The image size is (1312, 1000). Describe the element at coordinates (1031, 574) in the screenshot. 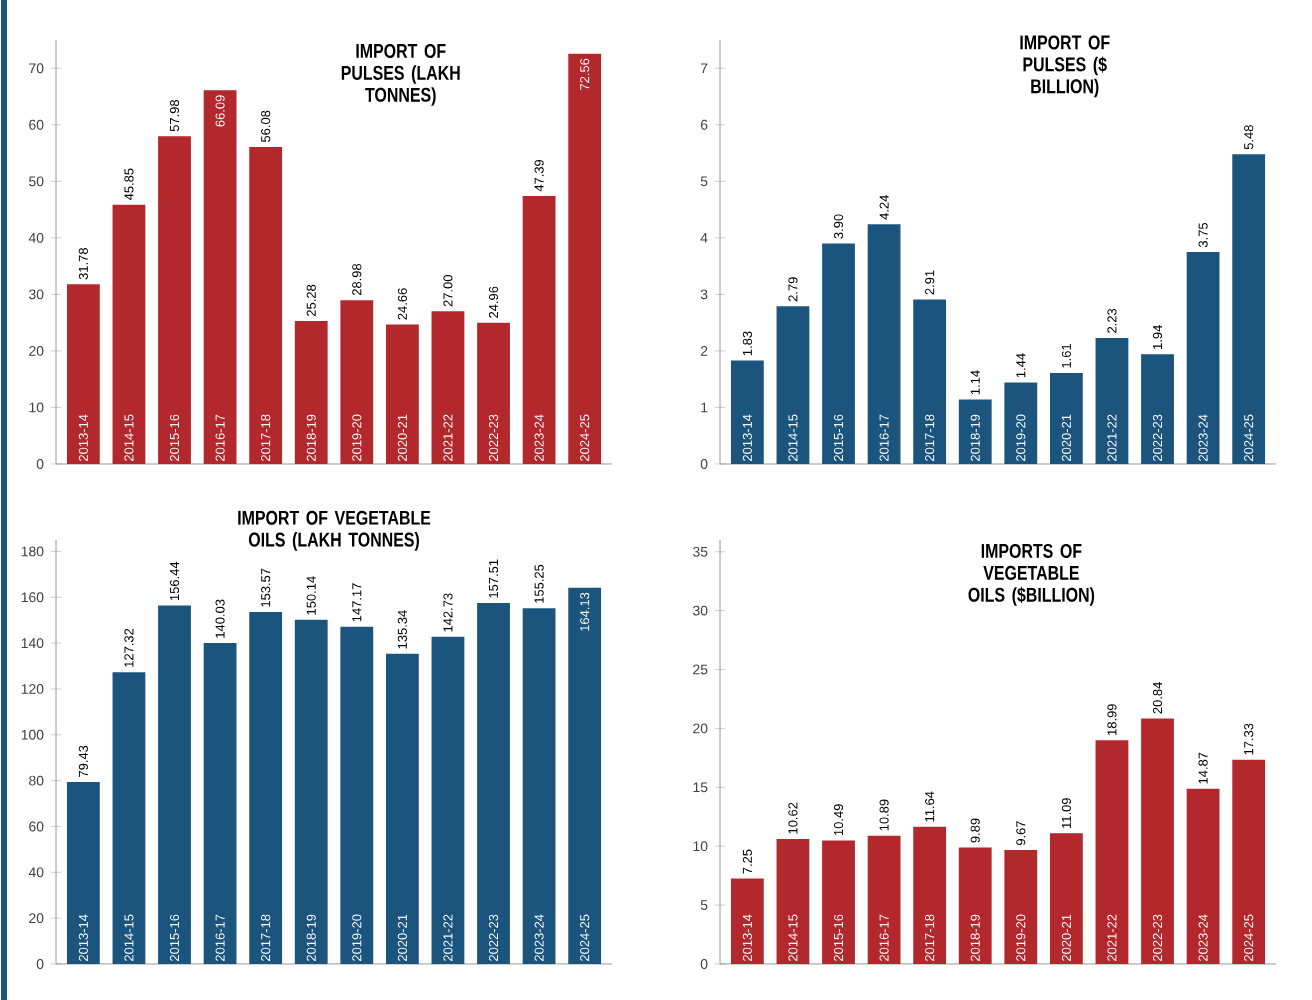

I see `text: IMPORTS OF VEGETABLE OILS ($BILLION)` at that location.